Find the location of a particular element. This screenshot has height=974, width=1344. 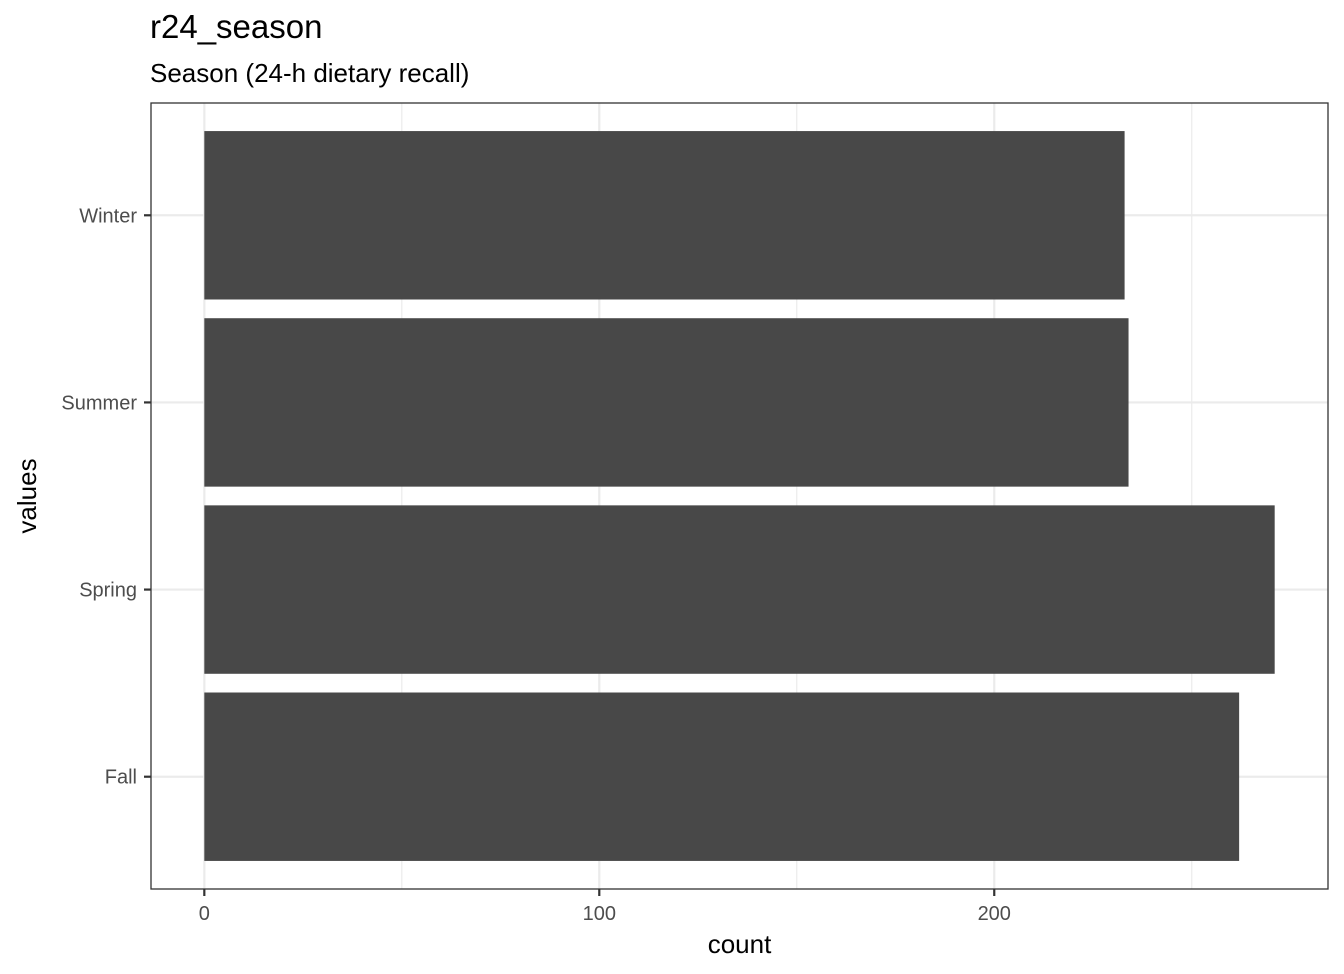

x-tick-label: 100 is located at coordinates (599, 914).